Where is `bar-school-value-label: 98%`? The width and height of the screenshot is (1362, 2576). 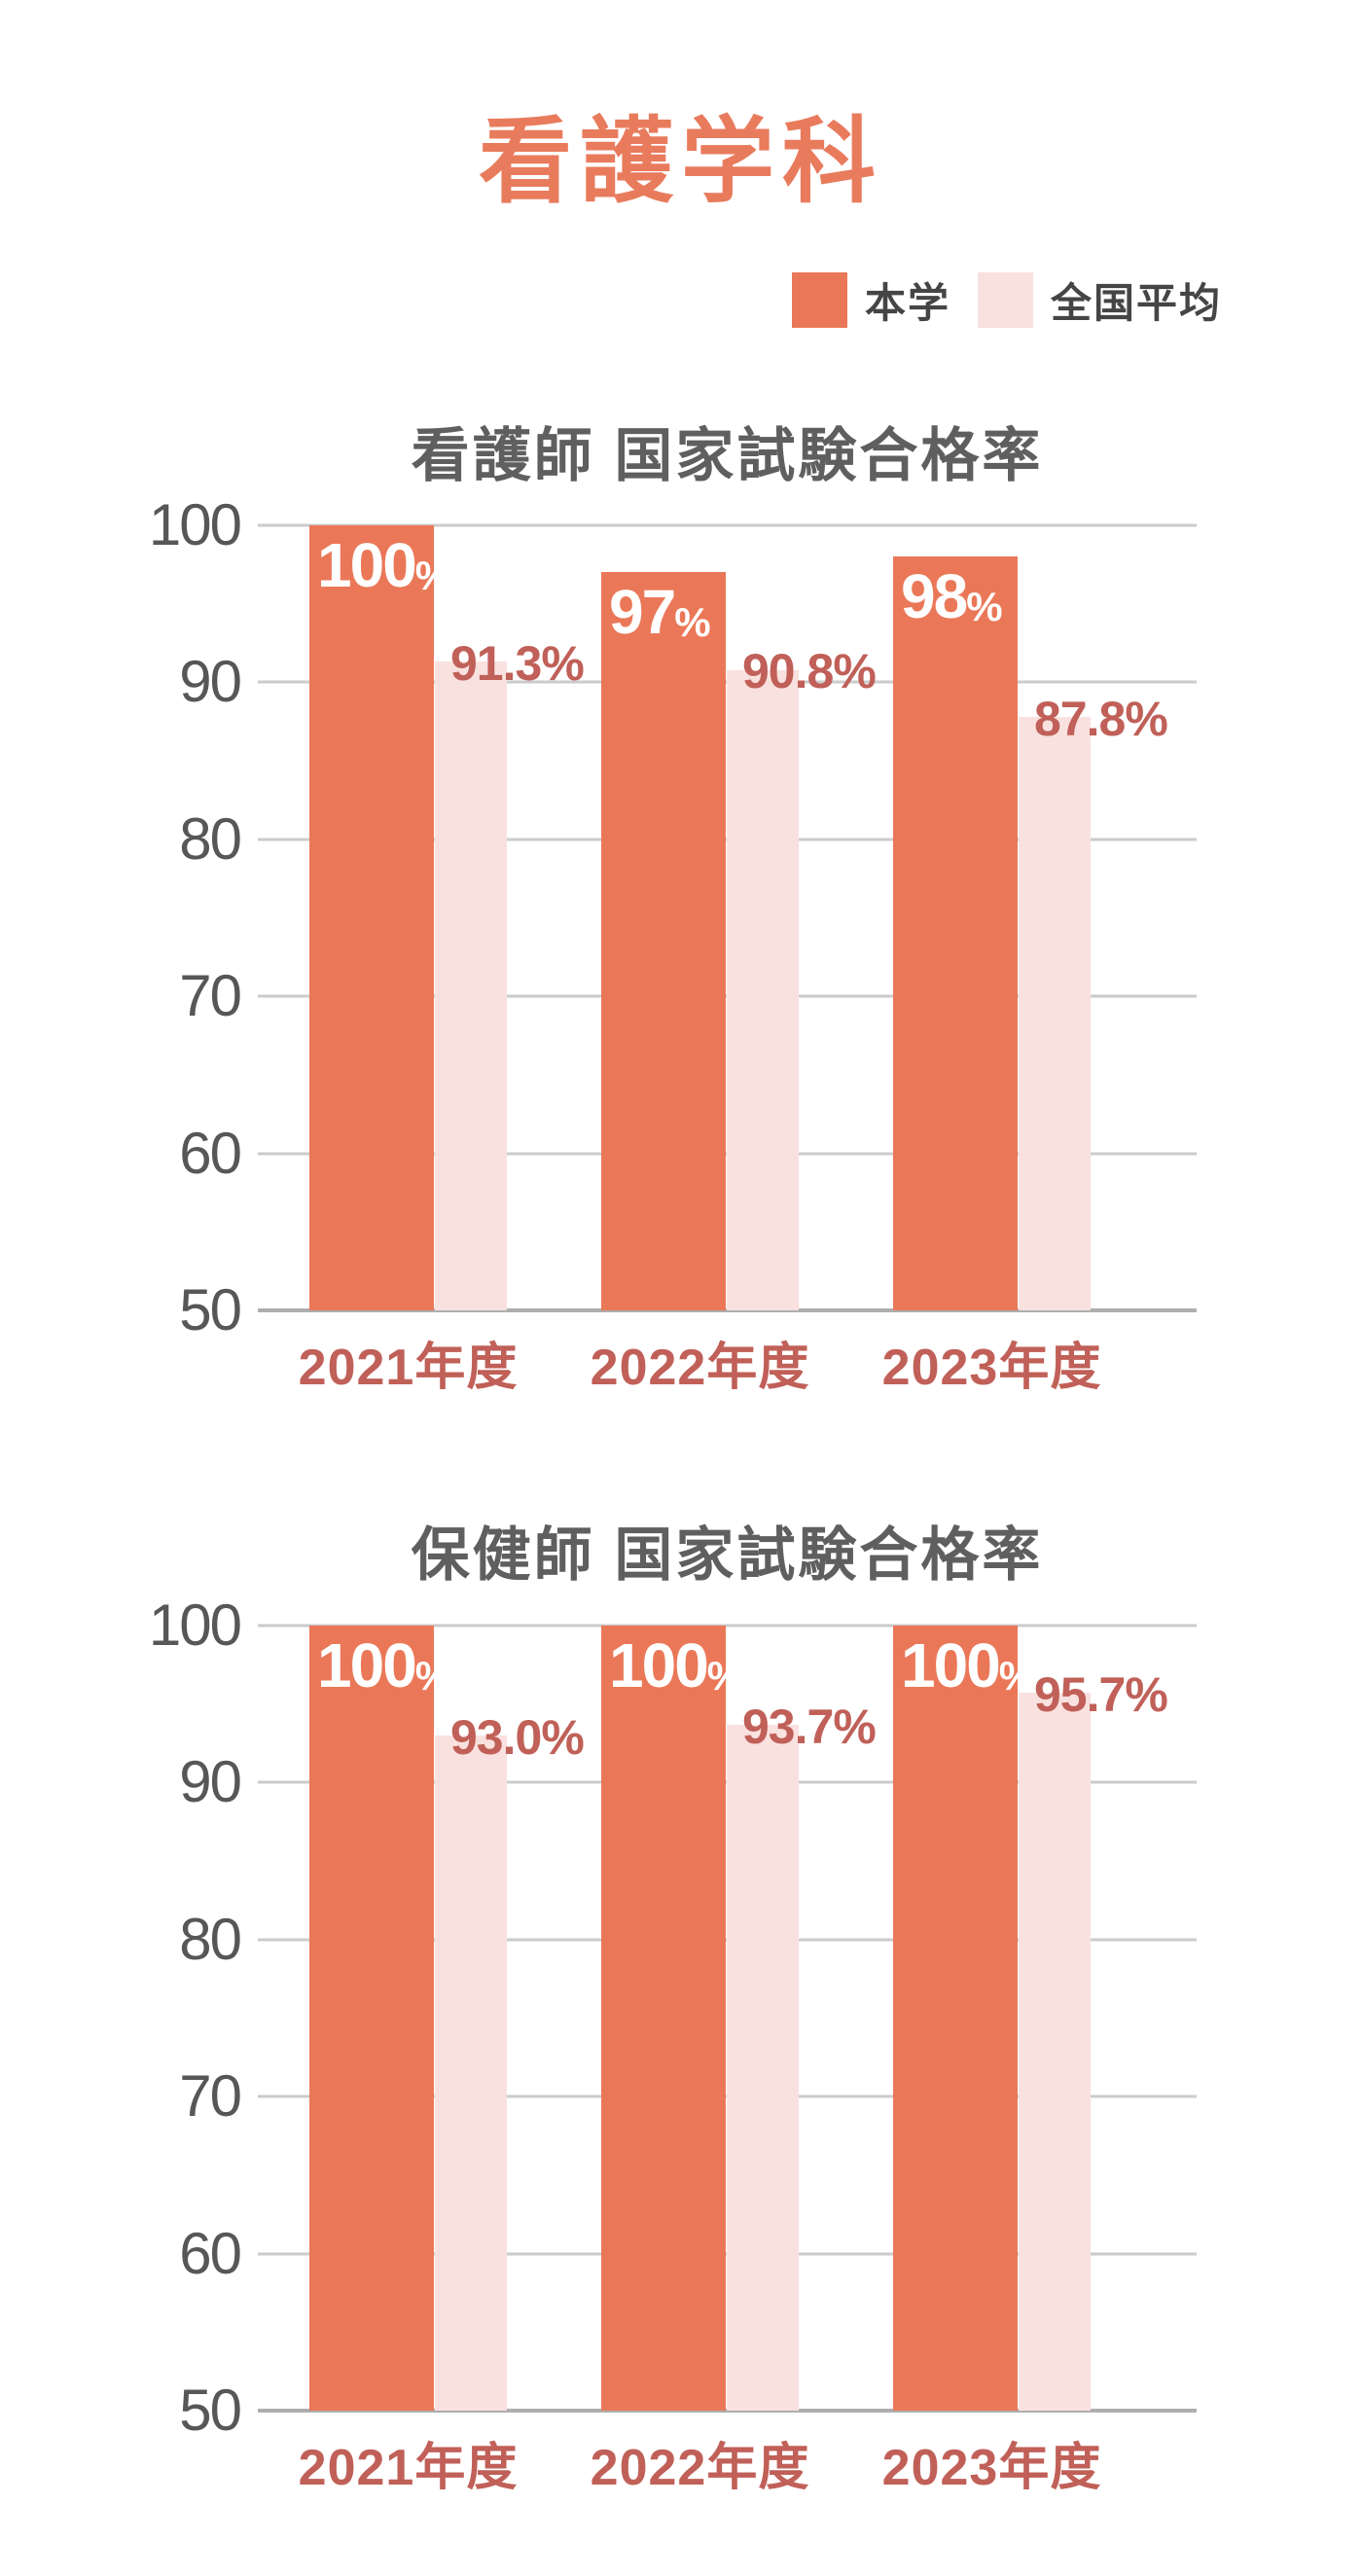 bar-school-value-label: 98% is located at coordinates (952, 596).